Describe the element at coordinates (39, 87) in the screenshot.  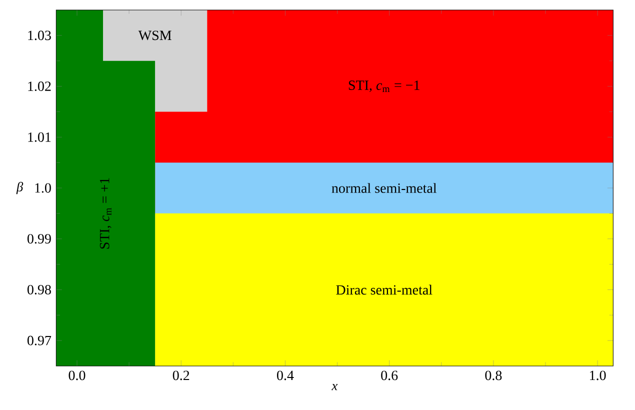
I see `y-tick-label: 1.02` at that location.